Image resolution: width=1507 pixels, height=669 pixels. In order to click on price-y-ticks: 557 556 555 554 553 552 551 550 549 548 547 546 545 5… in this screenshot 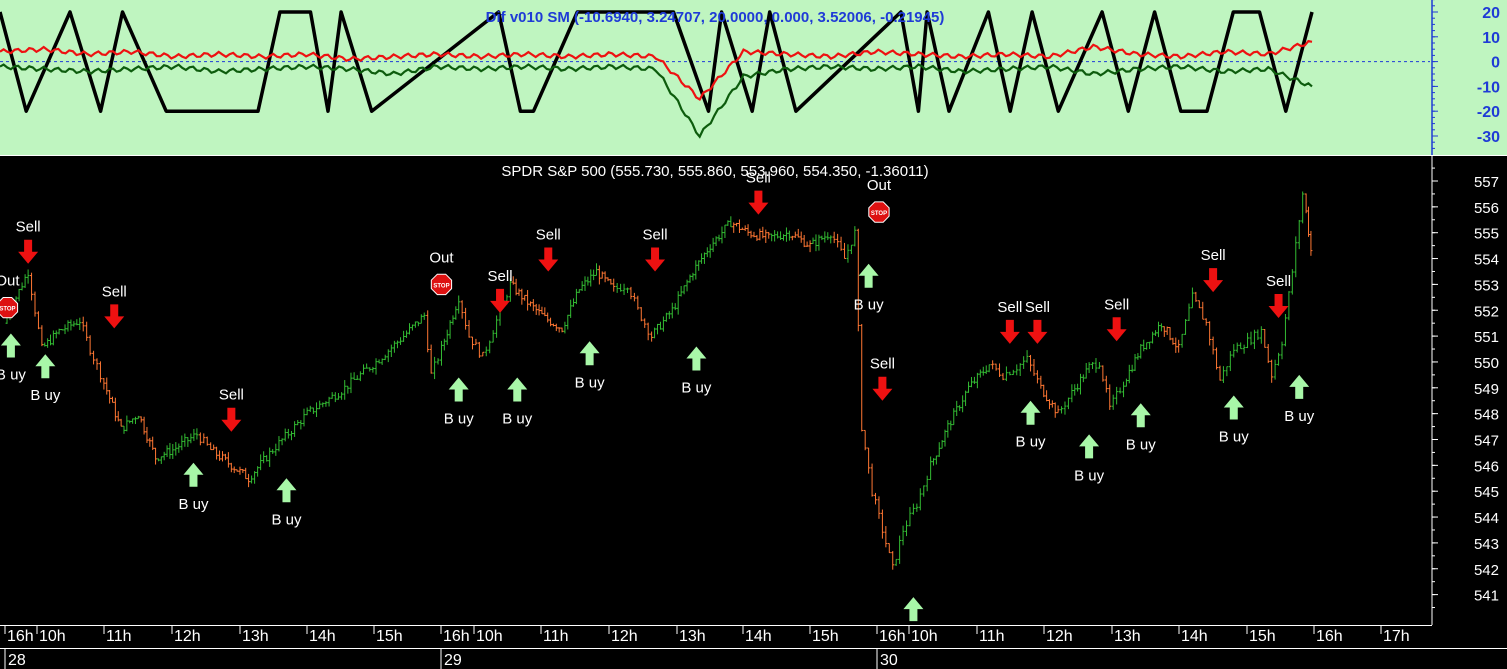, I will do `click(1465, 388)`.